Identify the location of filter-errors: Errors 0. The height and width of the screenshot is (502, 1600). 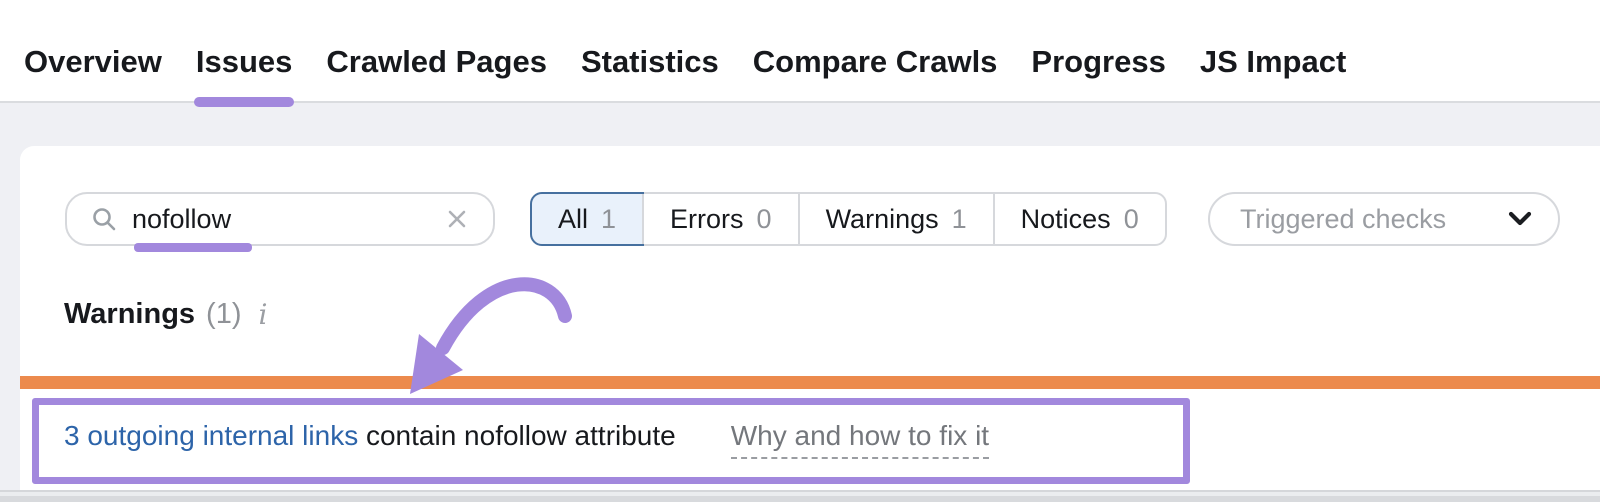
(720, 219).